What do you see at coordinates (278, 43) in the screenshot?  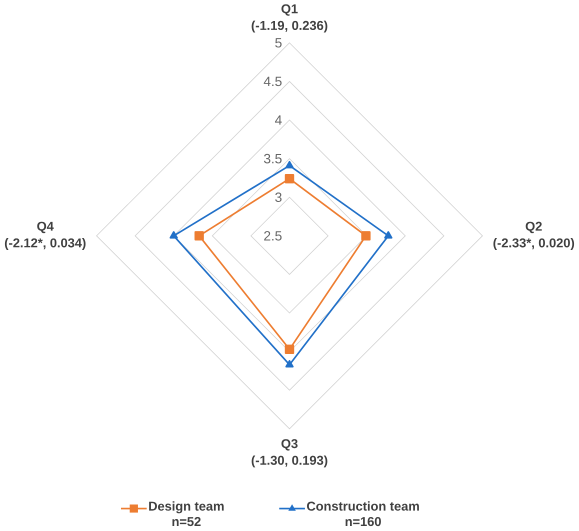 I see `y-tick-label: 5` at bounding box center [278, 43].